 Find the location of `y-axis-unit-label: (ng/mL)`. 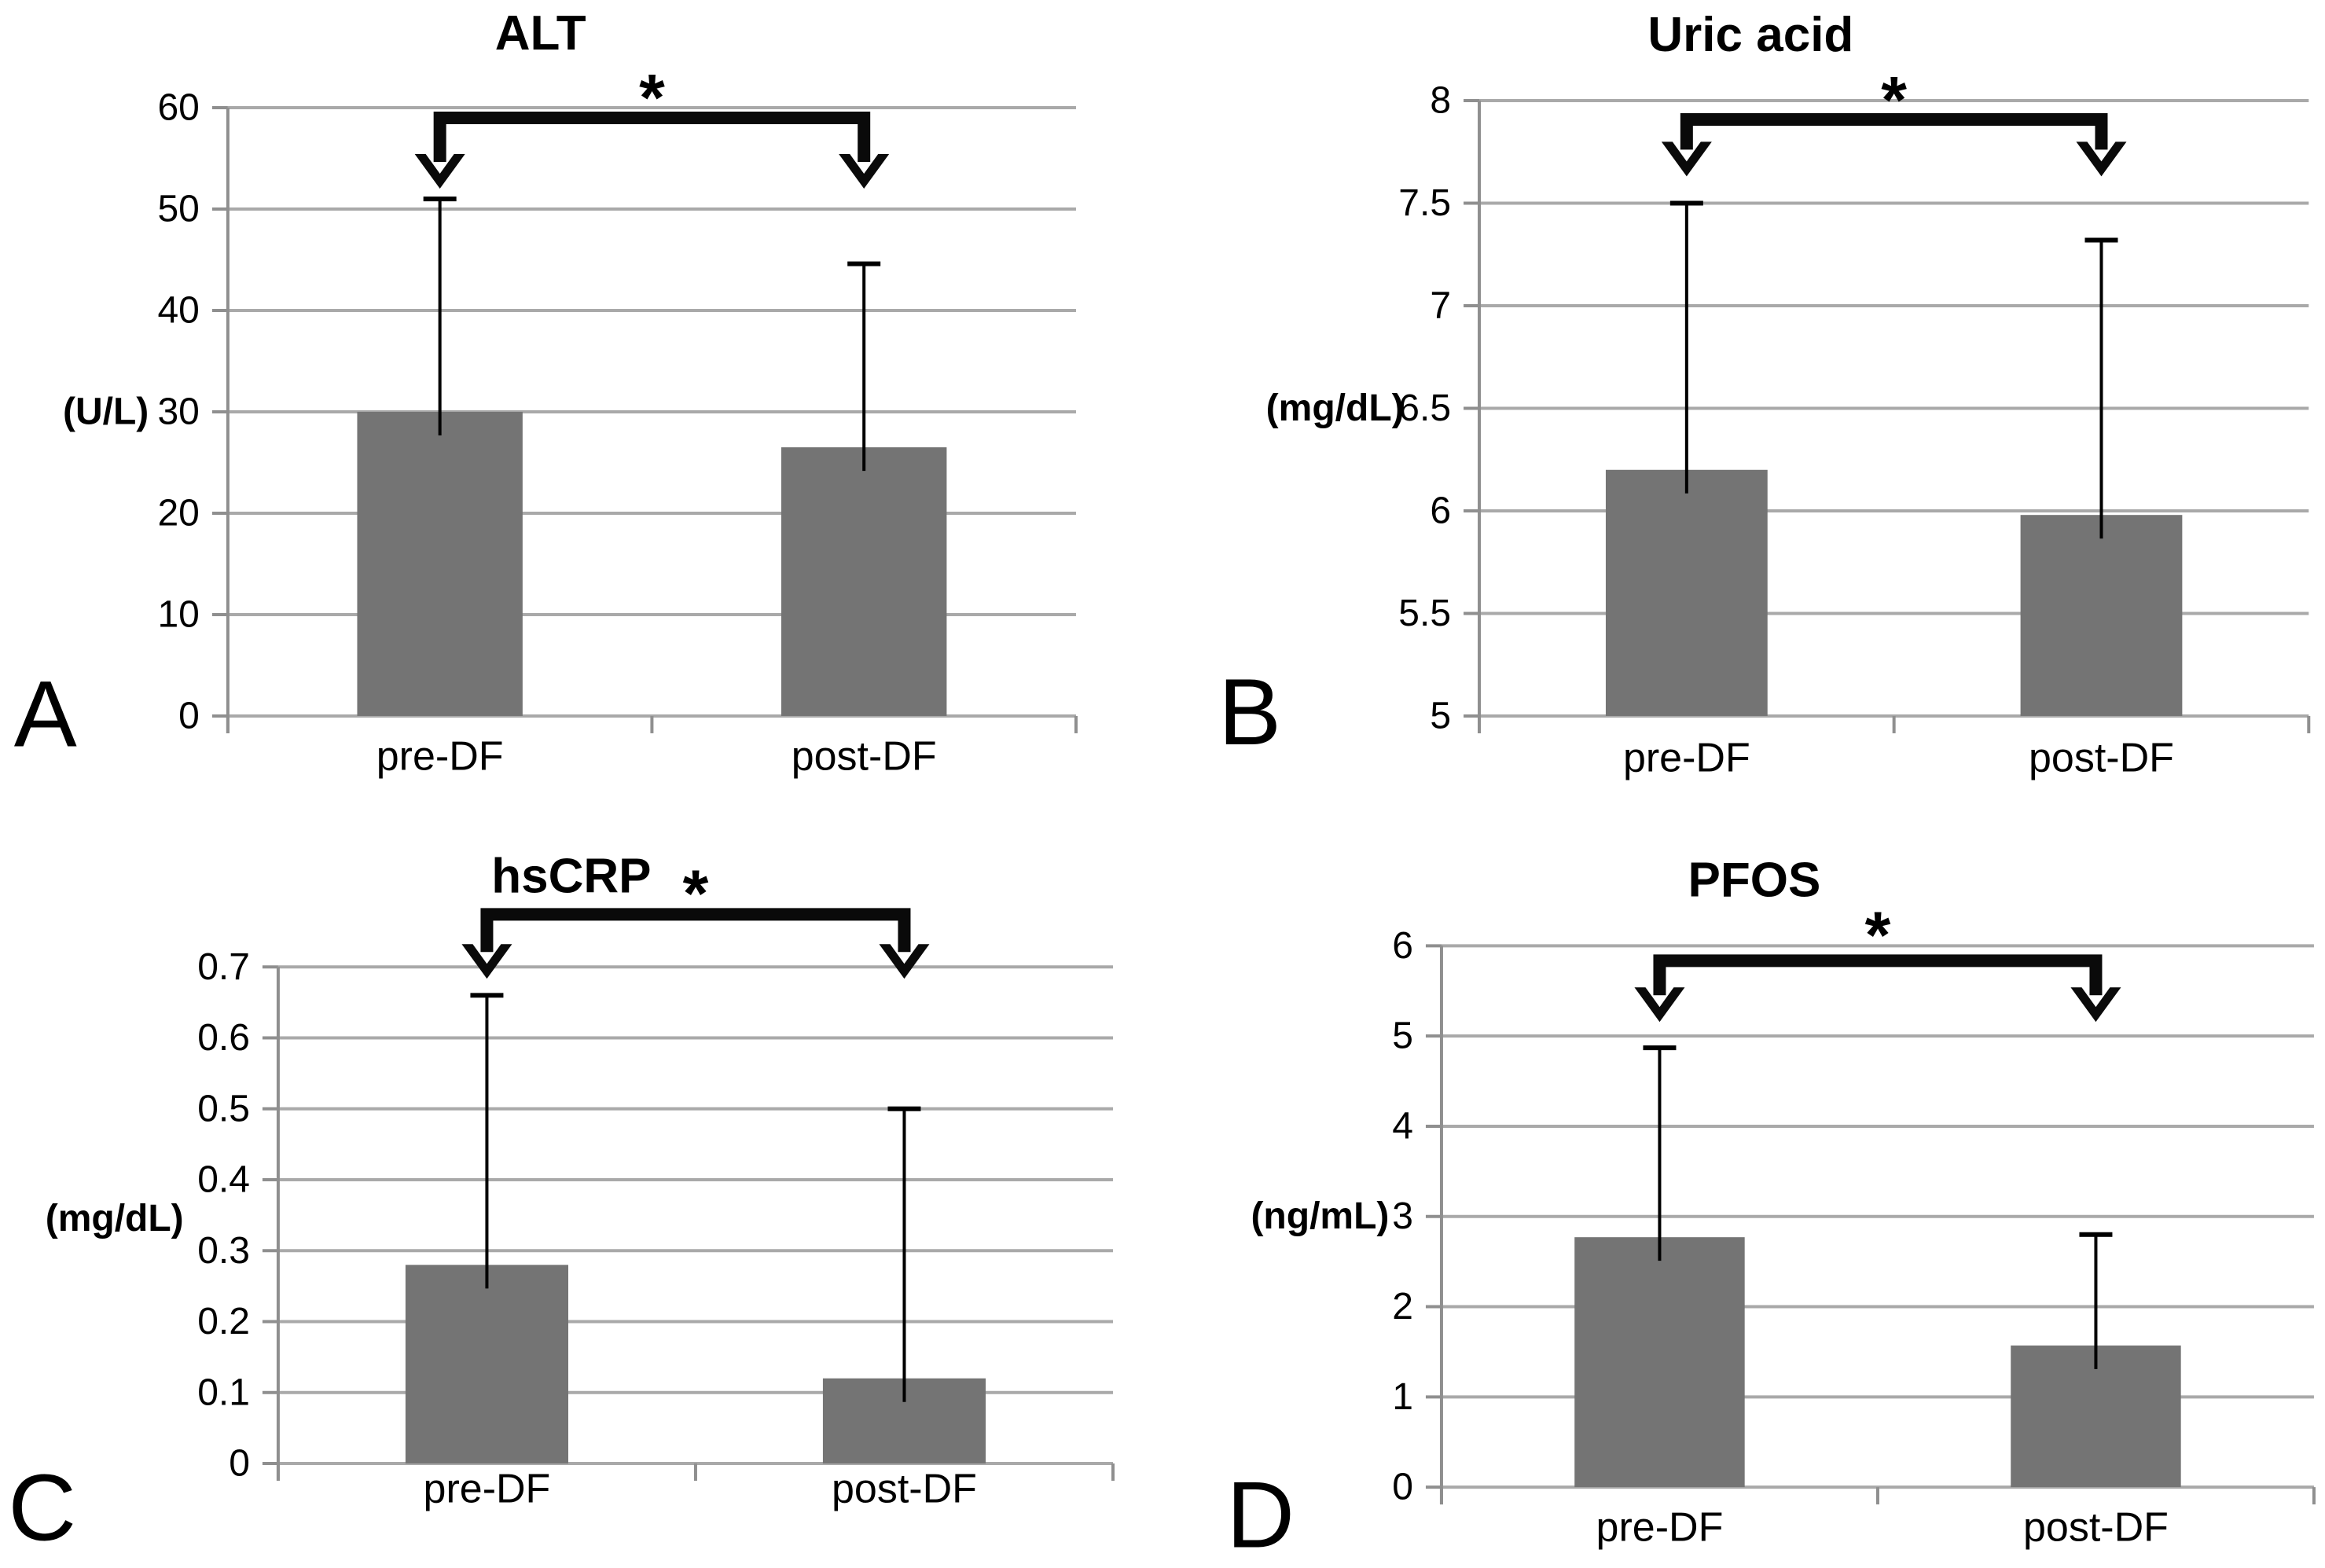

y-axis-unit-label: (ng/mL) is located at coordinates (1320, 1216).